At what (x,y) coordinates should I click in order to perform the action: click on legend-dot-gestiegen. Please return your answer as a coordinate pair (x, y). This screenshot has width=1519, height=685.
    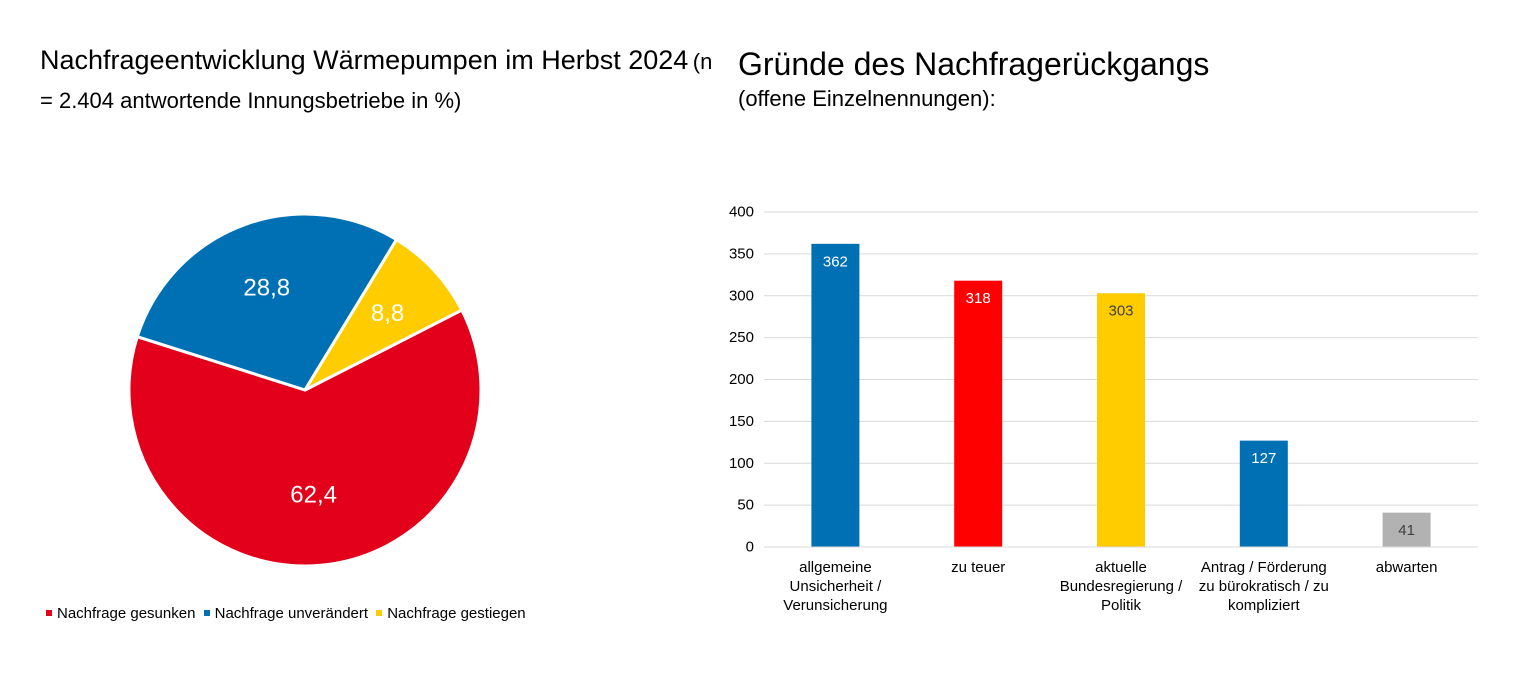
    Looking at the image, I should click on (379, 613).